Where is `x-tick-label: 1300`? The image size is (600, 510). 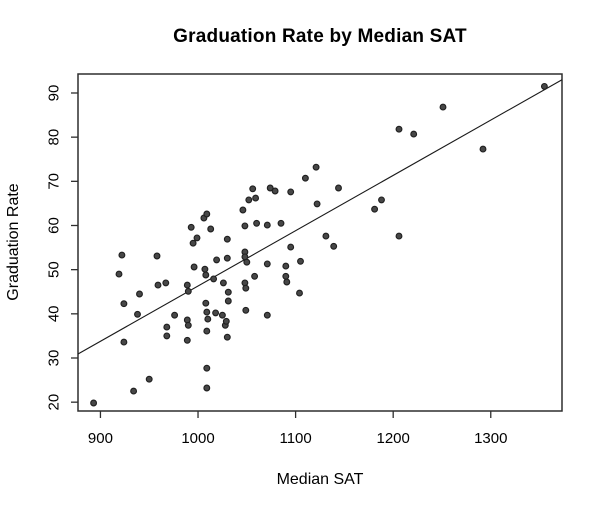
x-tick-label: 1300 is located at coordinates (490, 438).